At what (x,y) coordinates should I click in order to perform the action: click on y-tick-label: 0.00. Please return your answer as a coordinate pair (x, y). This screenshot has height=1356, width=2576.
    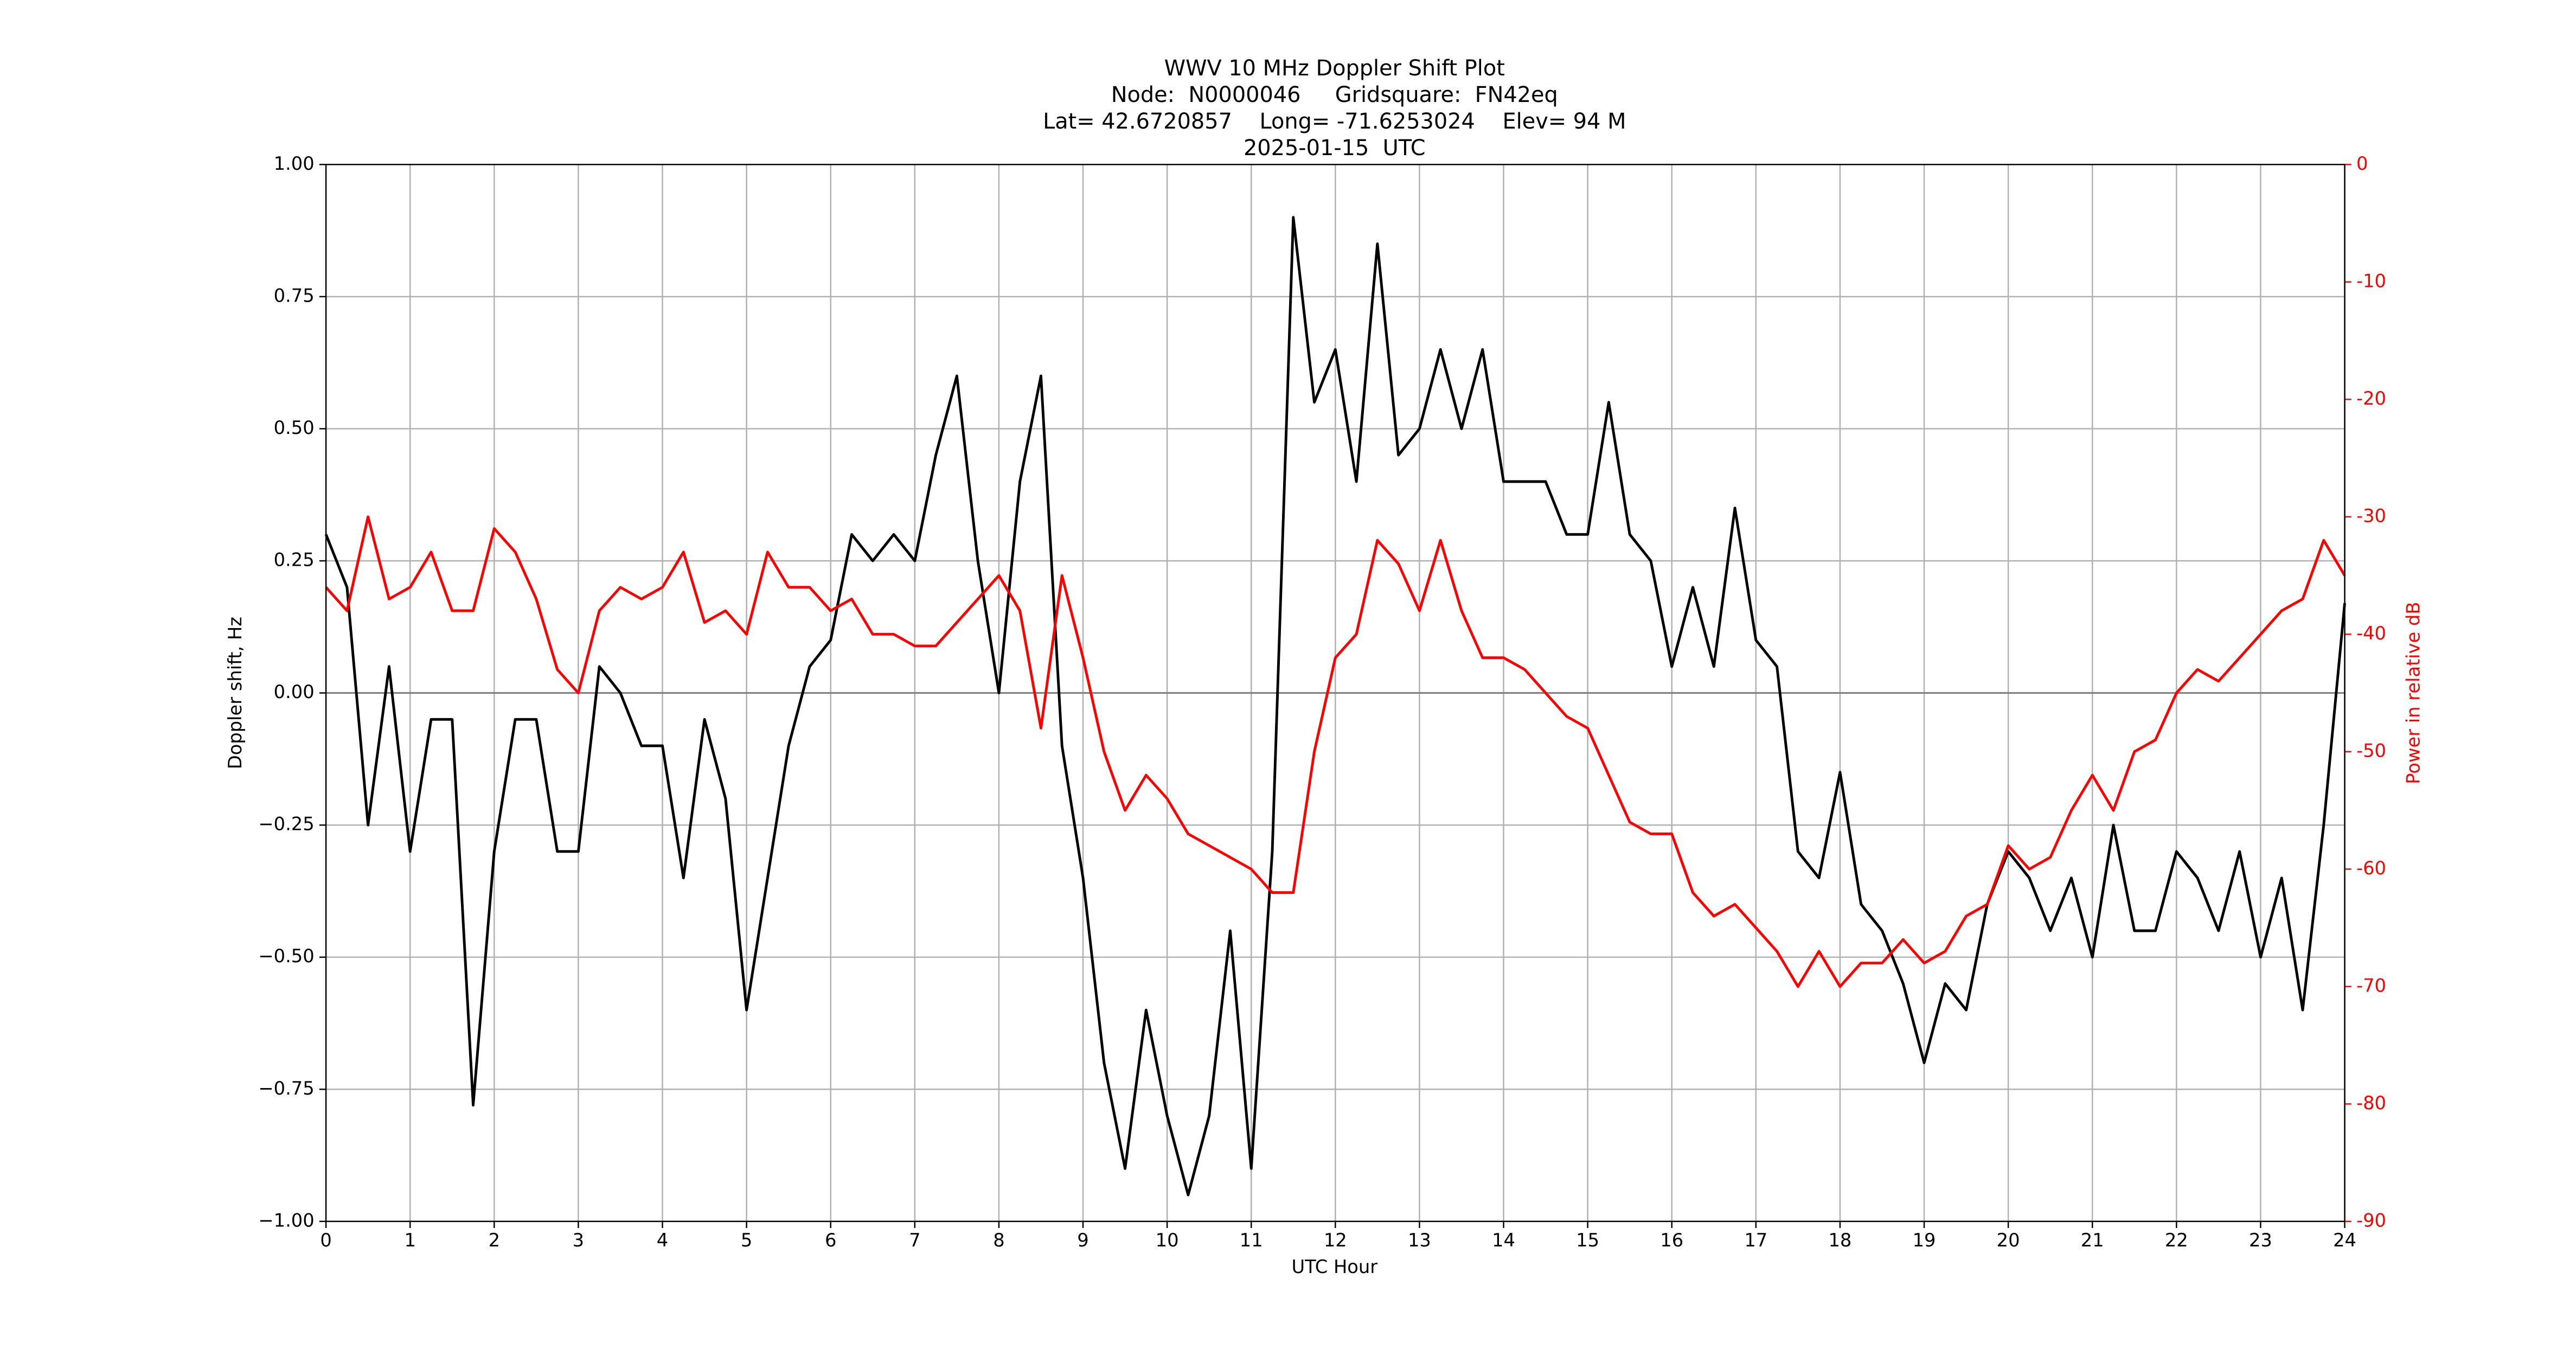
    Looking at the image, I should click on (294, 691).